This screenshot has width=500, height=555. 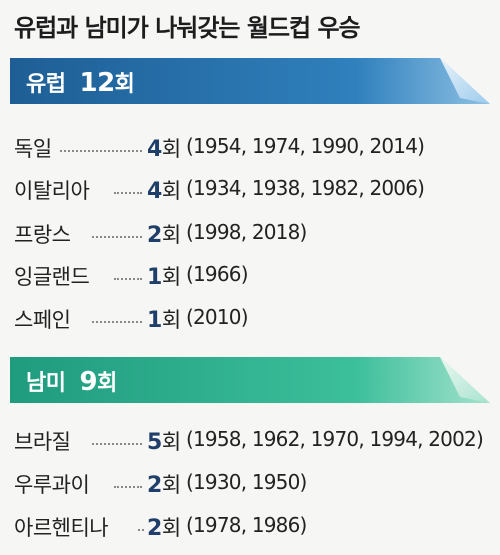 I want to click on win-count: 5, so click(x=154, y=442).